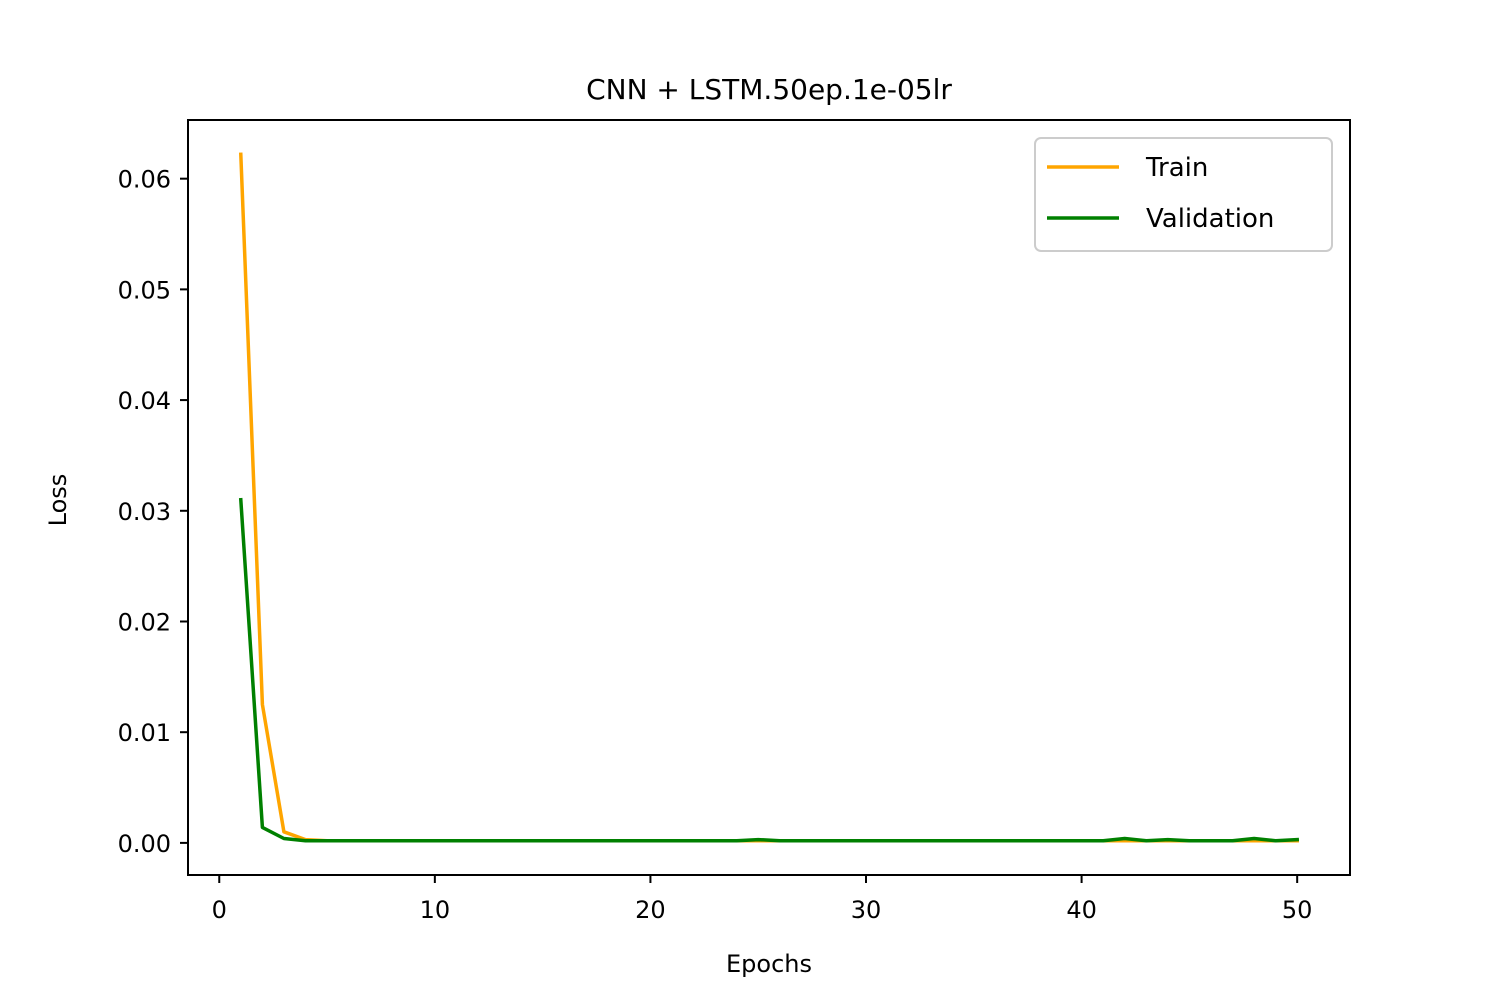 The height and width of the screenshot is (1000, 1500). I want to click on x-tick-label: 10, so click(435, 910).